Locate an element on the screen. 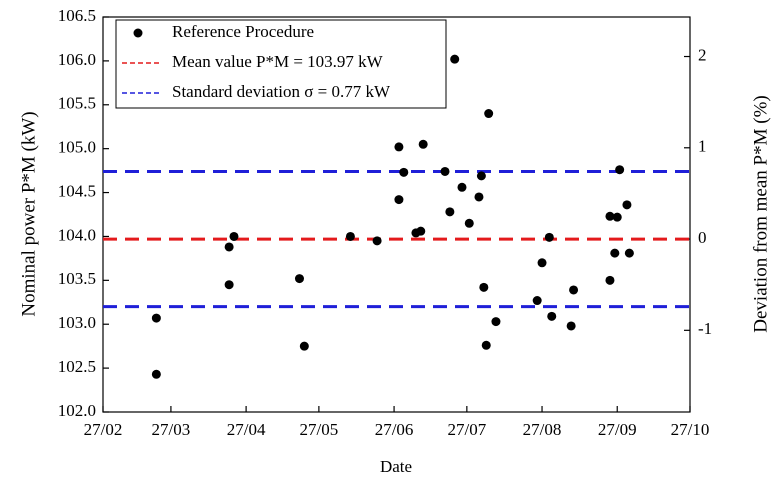  y-tick-label: 102.5 is located at coordinates (77, 366).